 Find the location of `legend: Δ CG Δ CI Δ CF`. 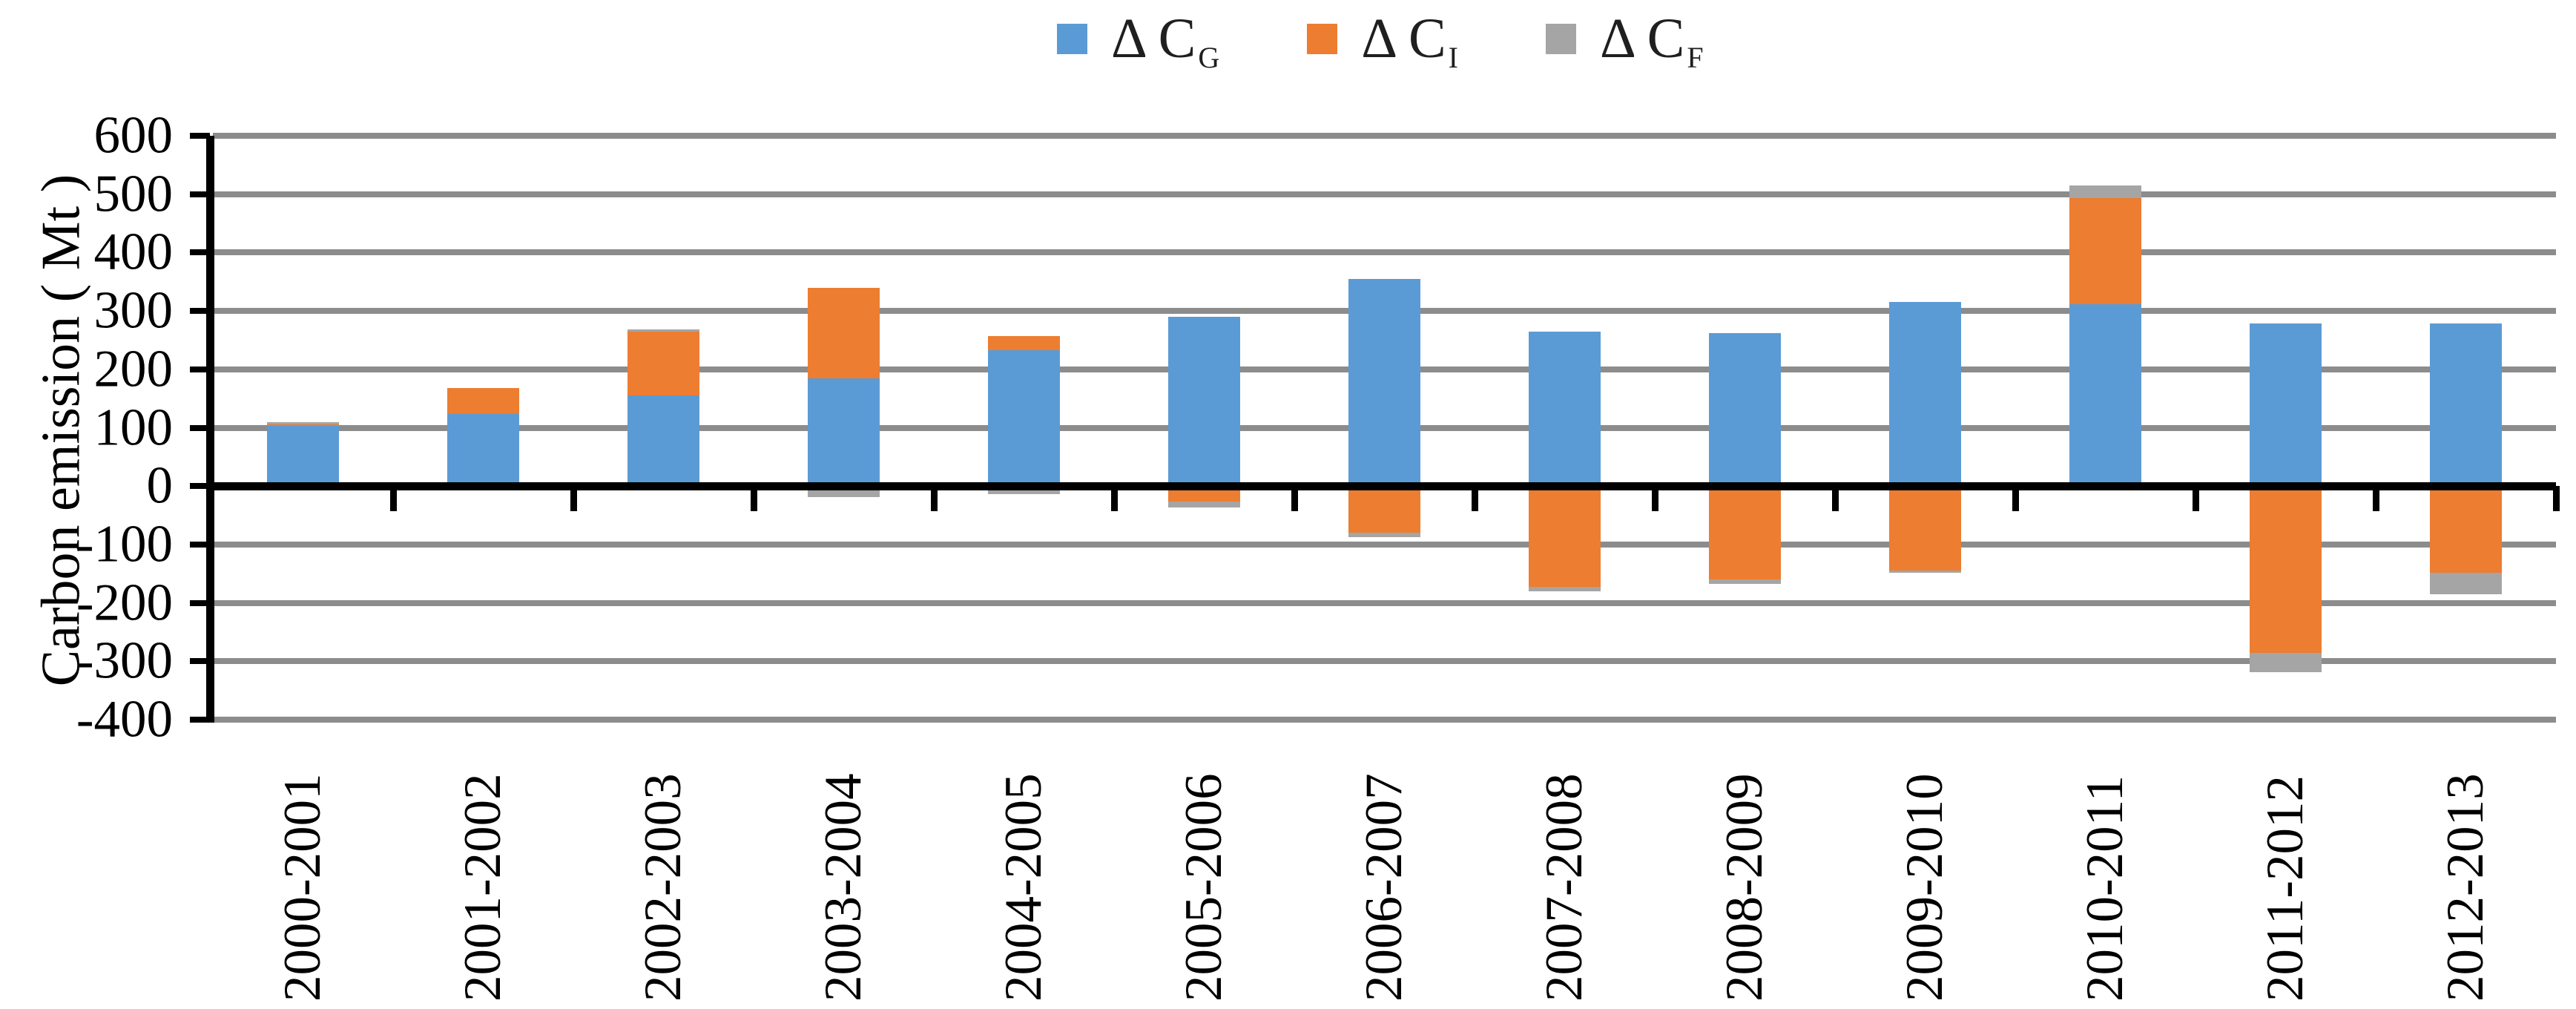

legend: Δ CG Δ CI Δ CF is located at coordinates (1381, 40).